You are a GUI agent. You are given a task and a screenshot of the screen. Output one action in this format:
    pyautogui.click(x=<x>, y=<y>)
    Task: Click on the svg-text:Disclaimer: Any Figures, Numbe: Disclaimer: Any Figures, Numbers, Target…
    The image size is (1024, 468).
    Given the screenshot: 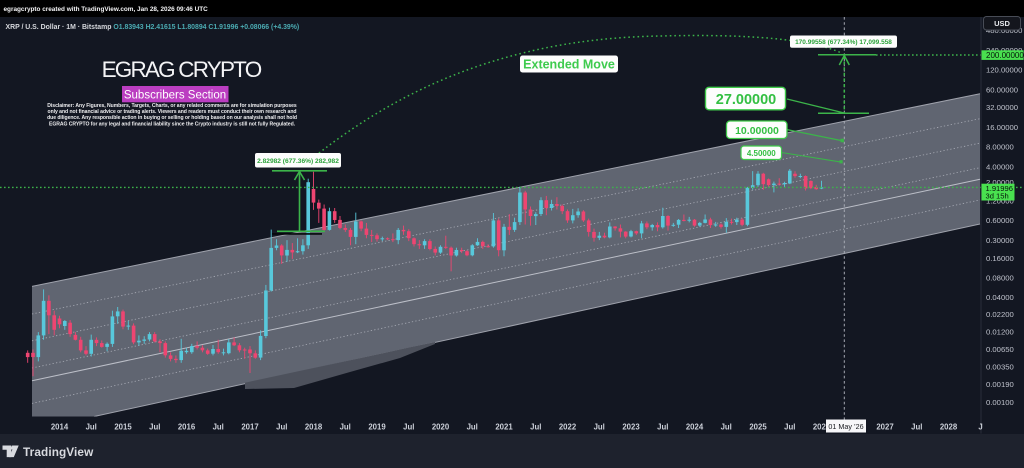 What is the action you would take?
    pyautogui.click(x=172, y=106)
    